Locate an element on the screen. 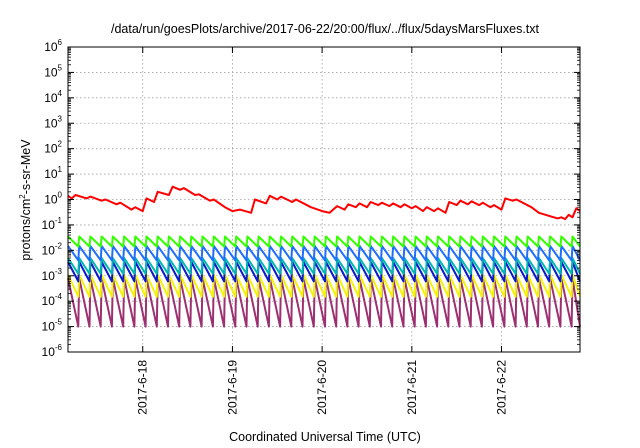 The height and width of the screenshot is (448, 640). y-tick-label-exponent: -1 is located at coordinates (59, 220).